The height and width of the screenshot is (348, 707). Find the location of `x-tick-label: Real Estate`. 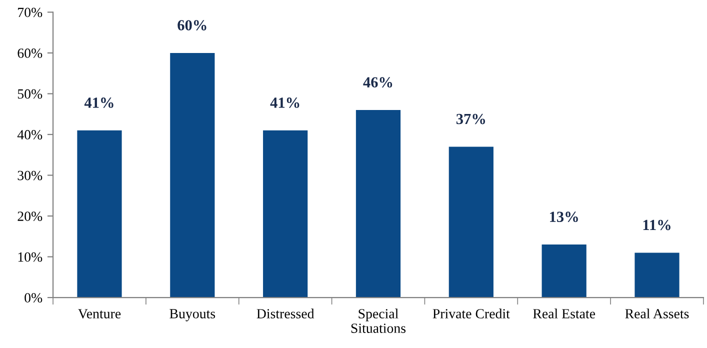

x-tick-label: Real Estate is located at coordinates (564, 313).